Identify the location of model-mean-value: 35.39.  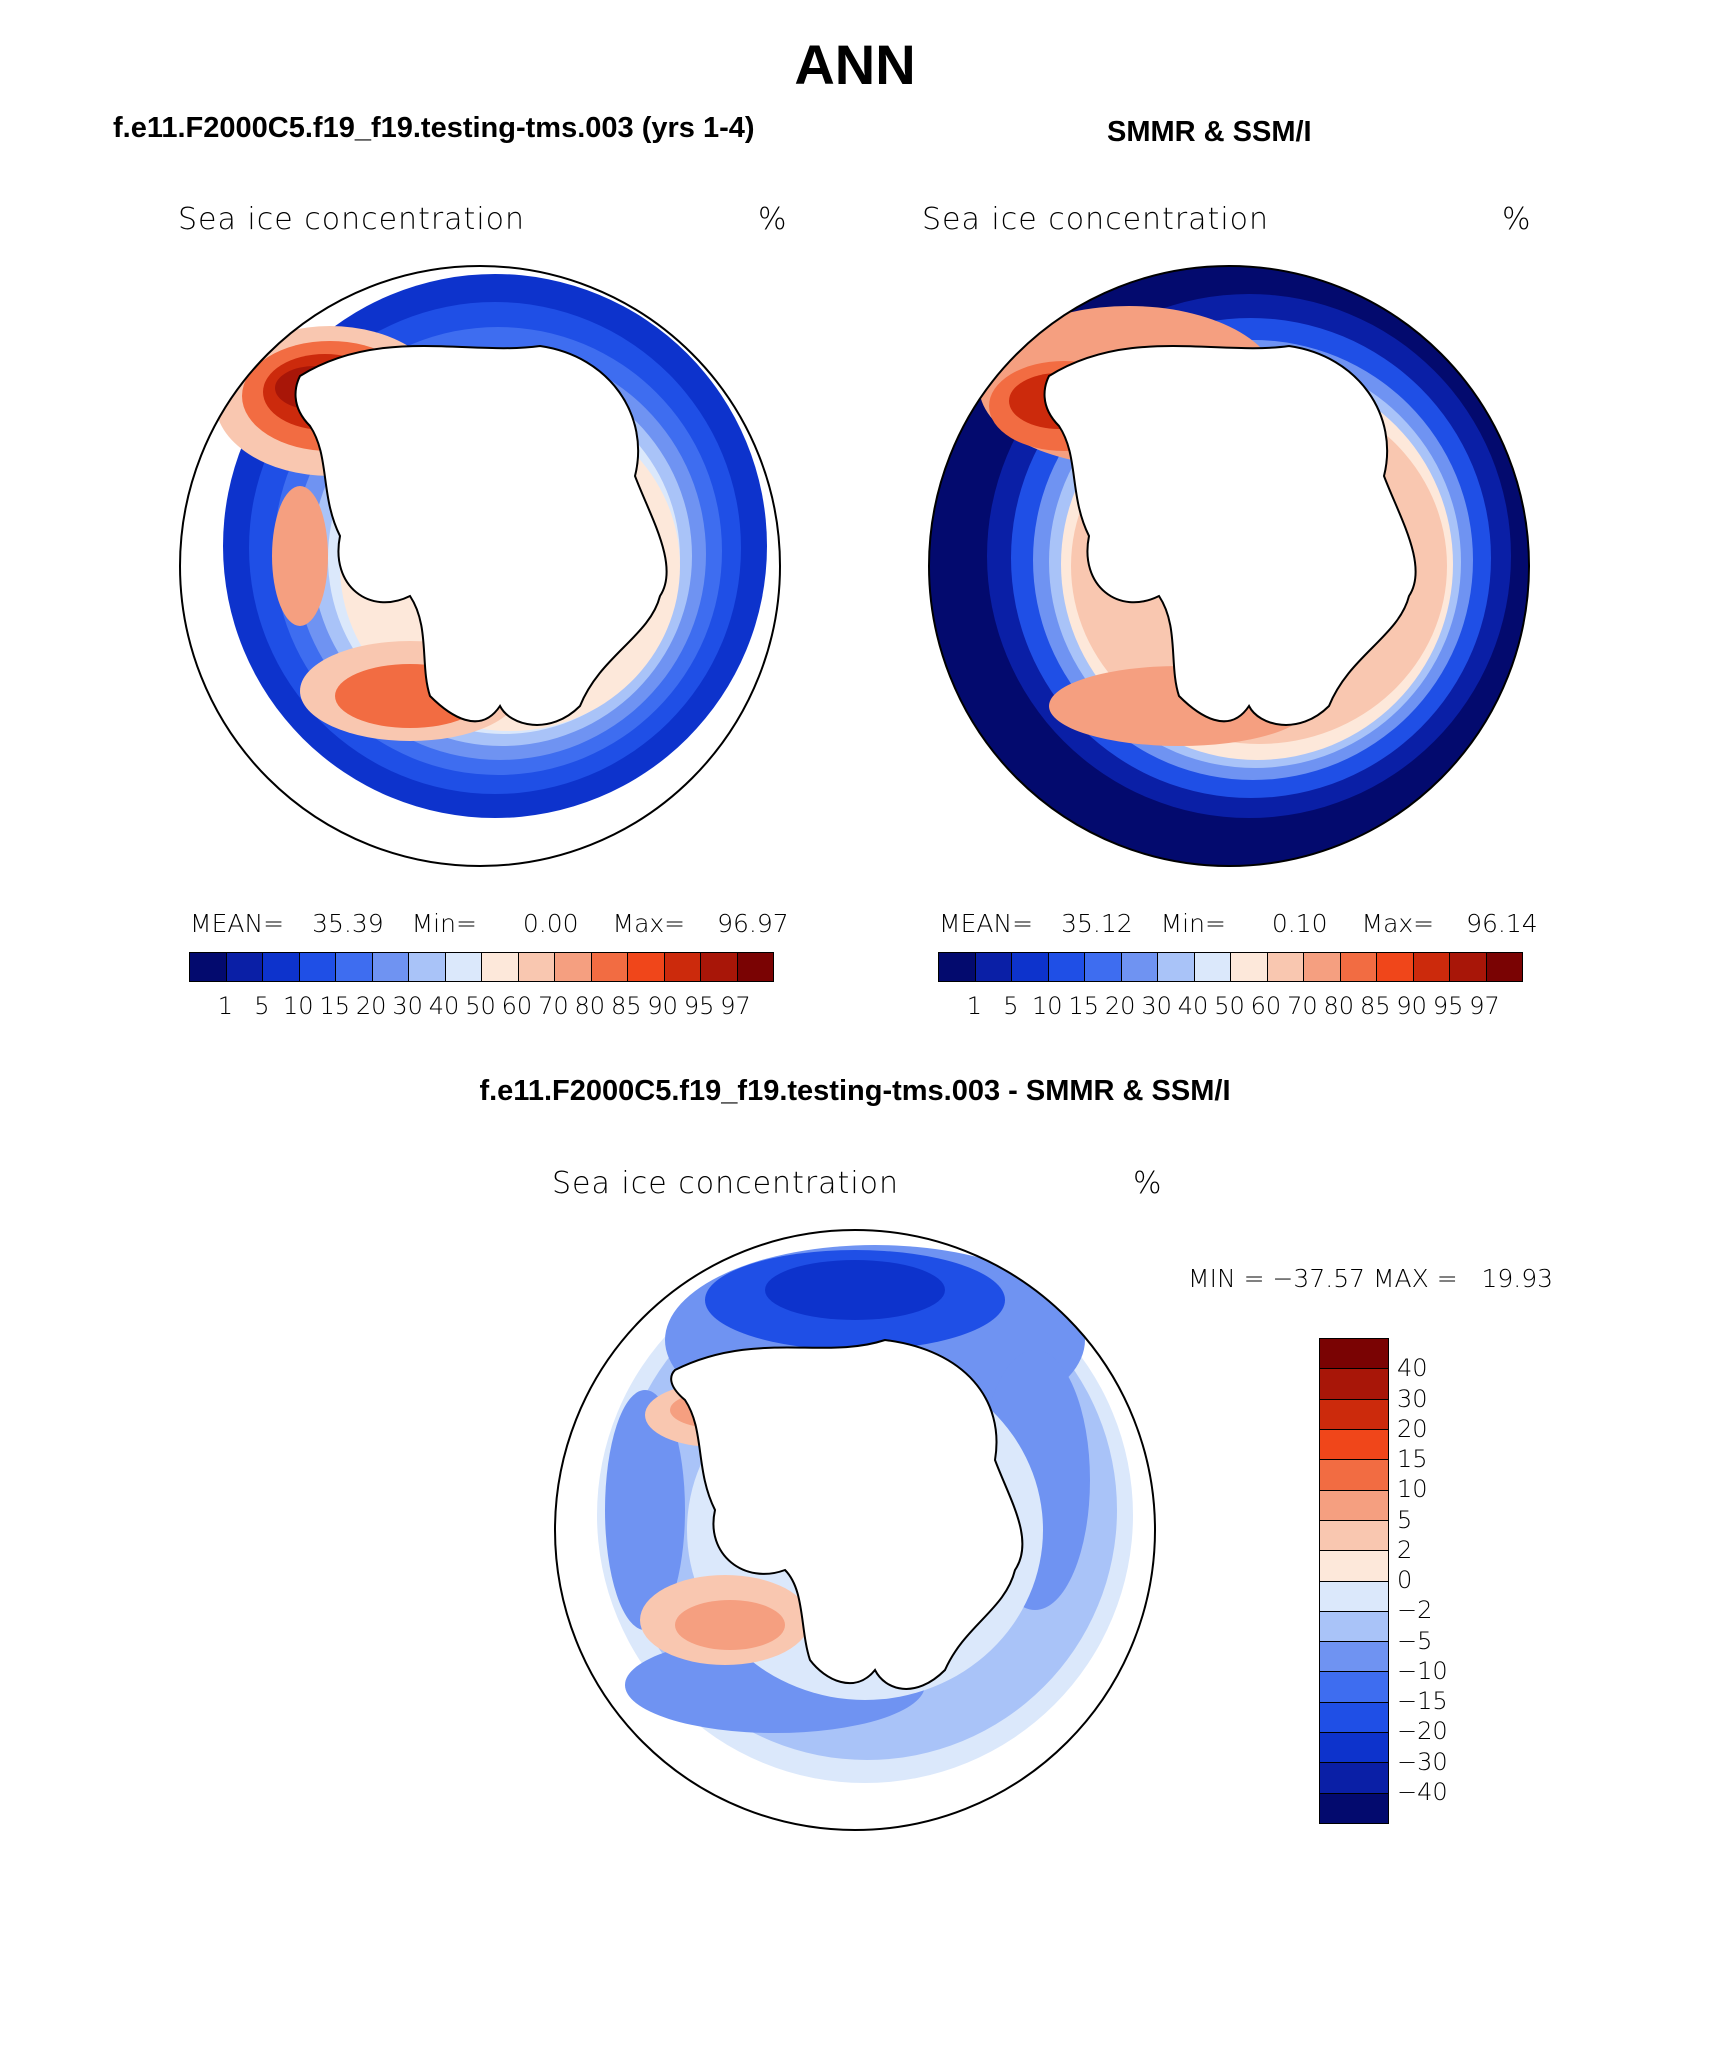
(348, 923).